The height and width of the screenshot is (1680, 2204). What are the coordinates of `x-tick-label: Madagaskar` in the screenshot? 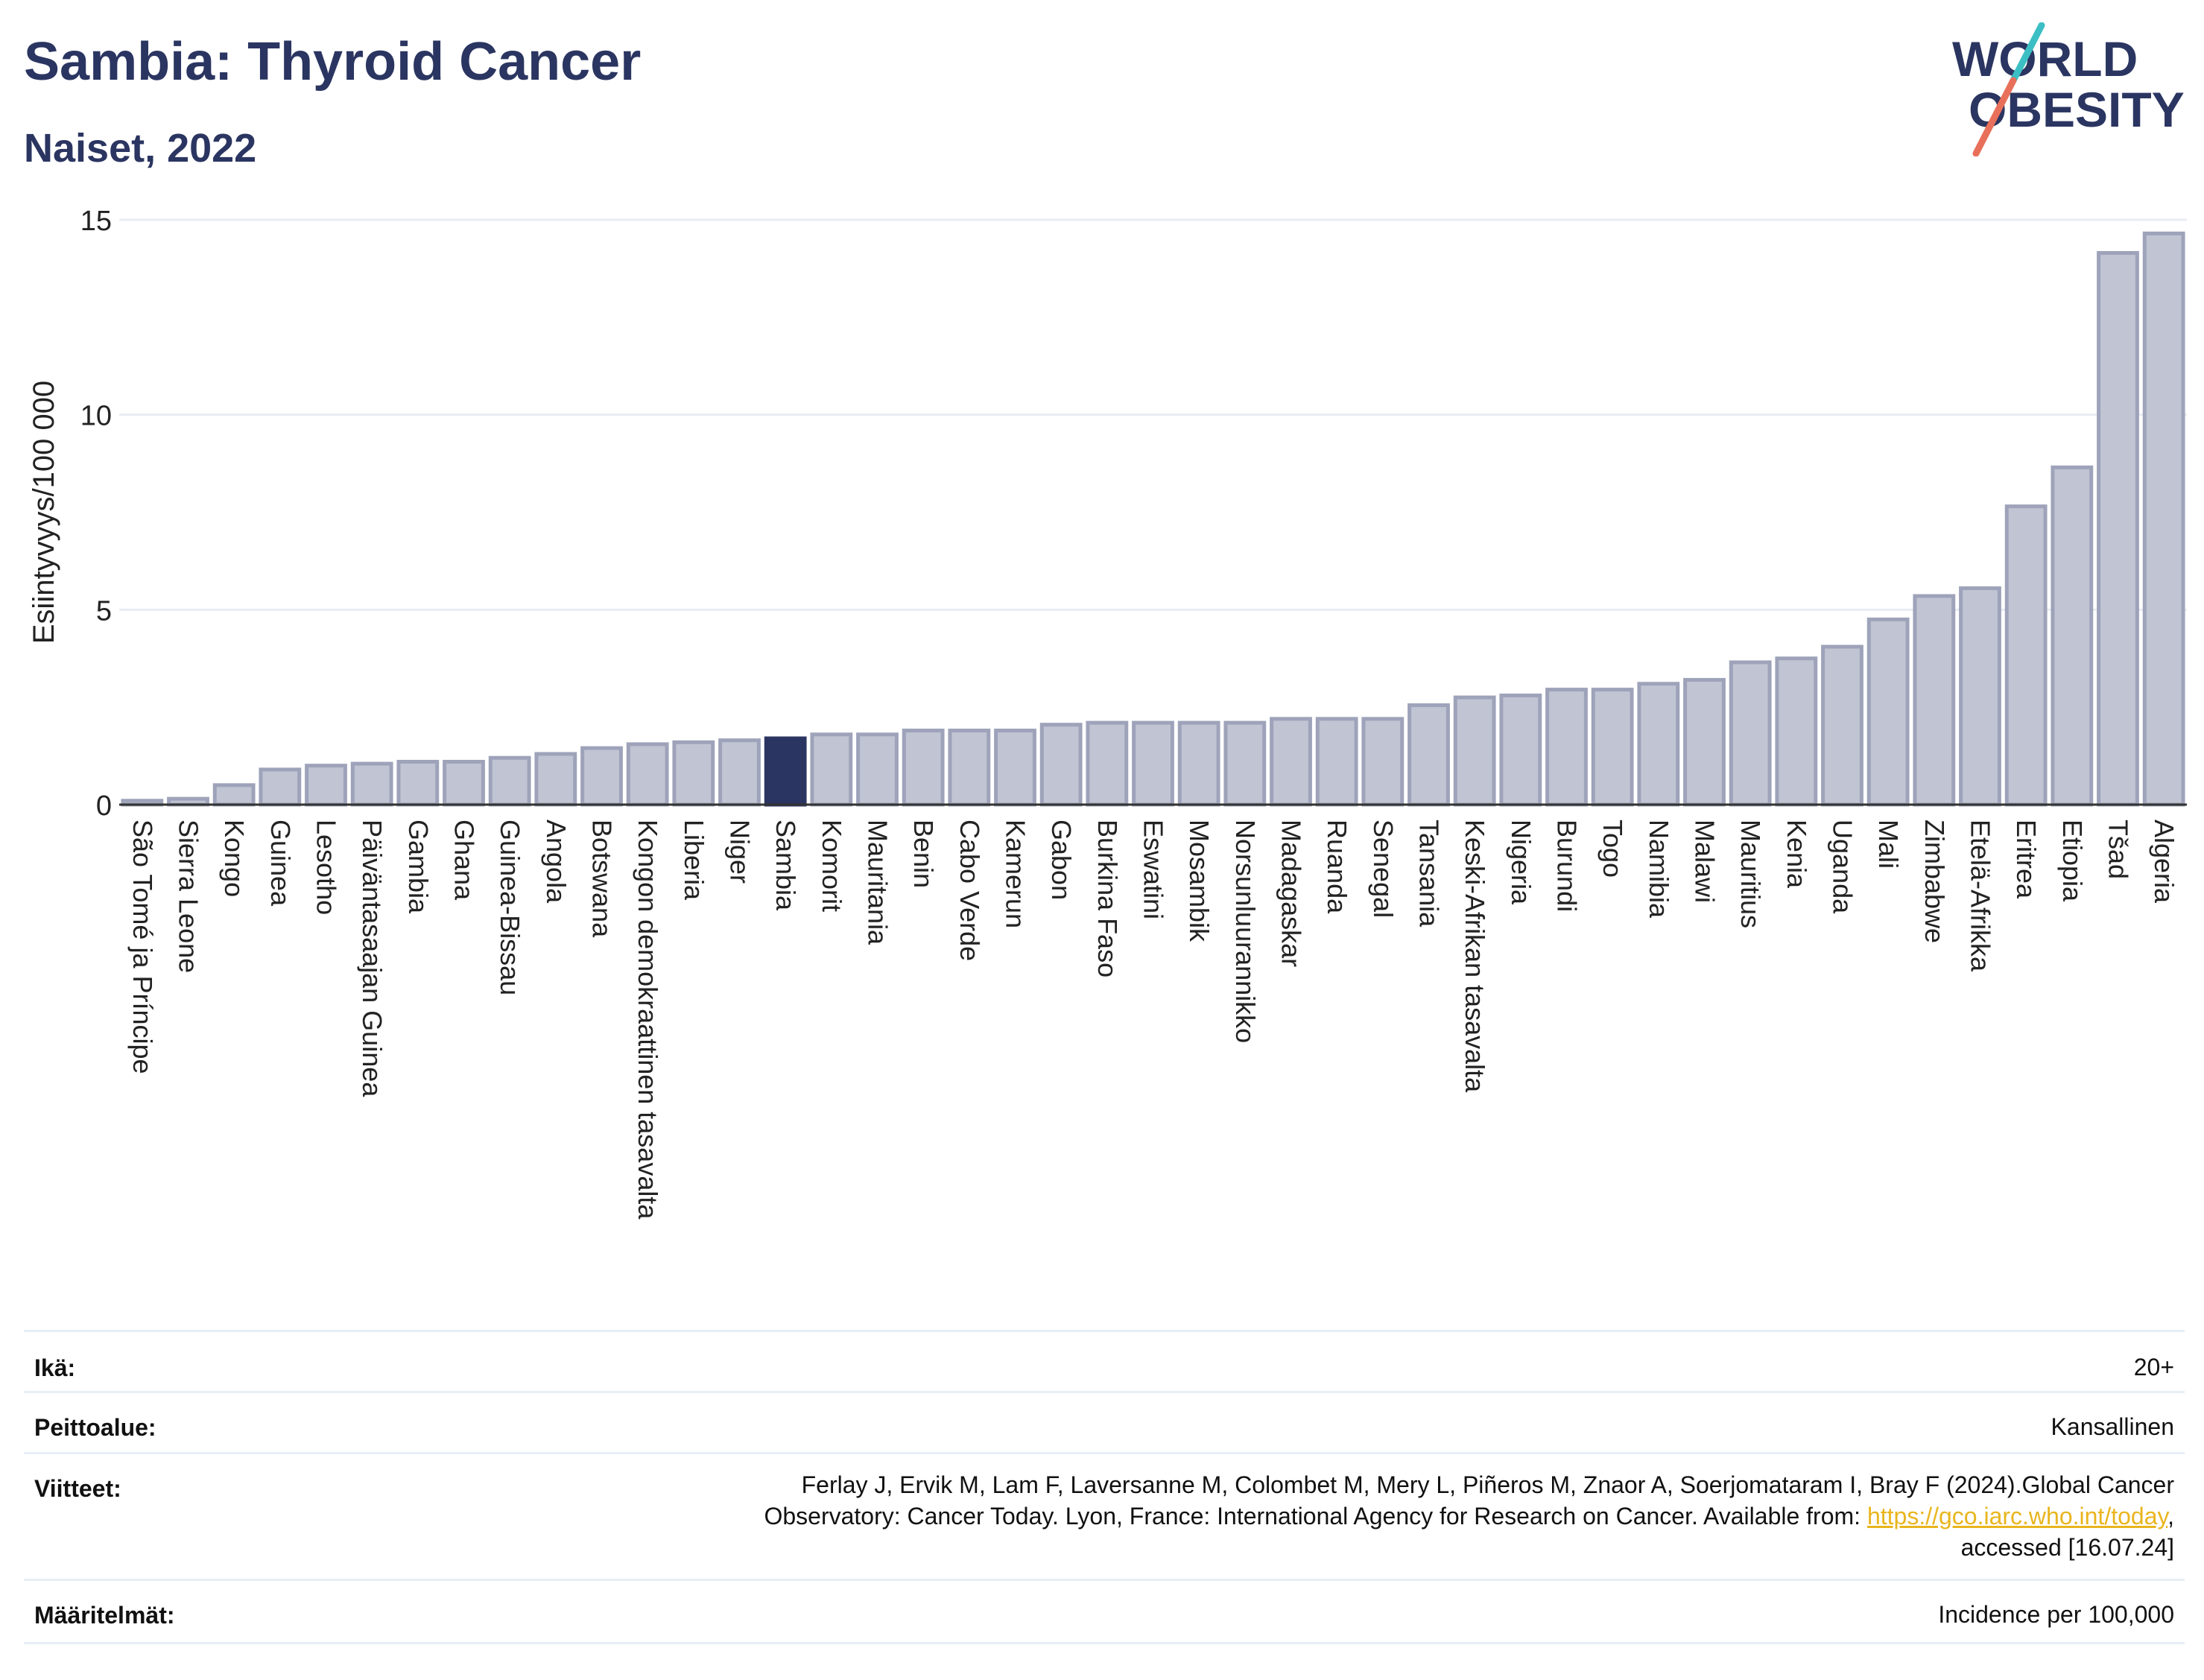 It's located at (1291, 893).